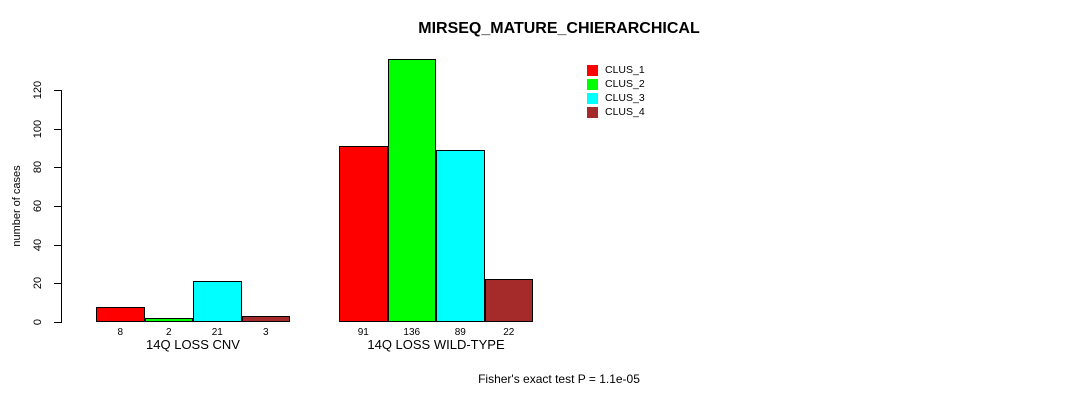 Image resolution: width=1090 pixels, height=400 pixels. What do you see at coordinates (559, 379) in the screenshot?
I see `fisher-test-annotation: Fisher's exact test P = 1.1e-05` at bounding box center [559, 379].